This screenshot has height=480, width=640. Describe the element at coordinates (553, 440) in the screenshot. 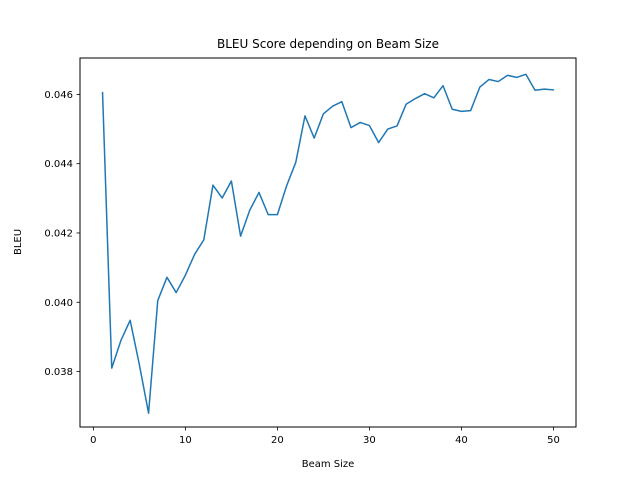

I see `x-tick-label: 50` at that location.